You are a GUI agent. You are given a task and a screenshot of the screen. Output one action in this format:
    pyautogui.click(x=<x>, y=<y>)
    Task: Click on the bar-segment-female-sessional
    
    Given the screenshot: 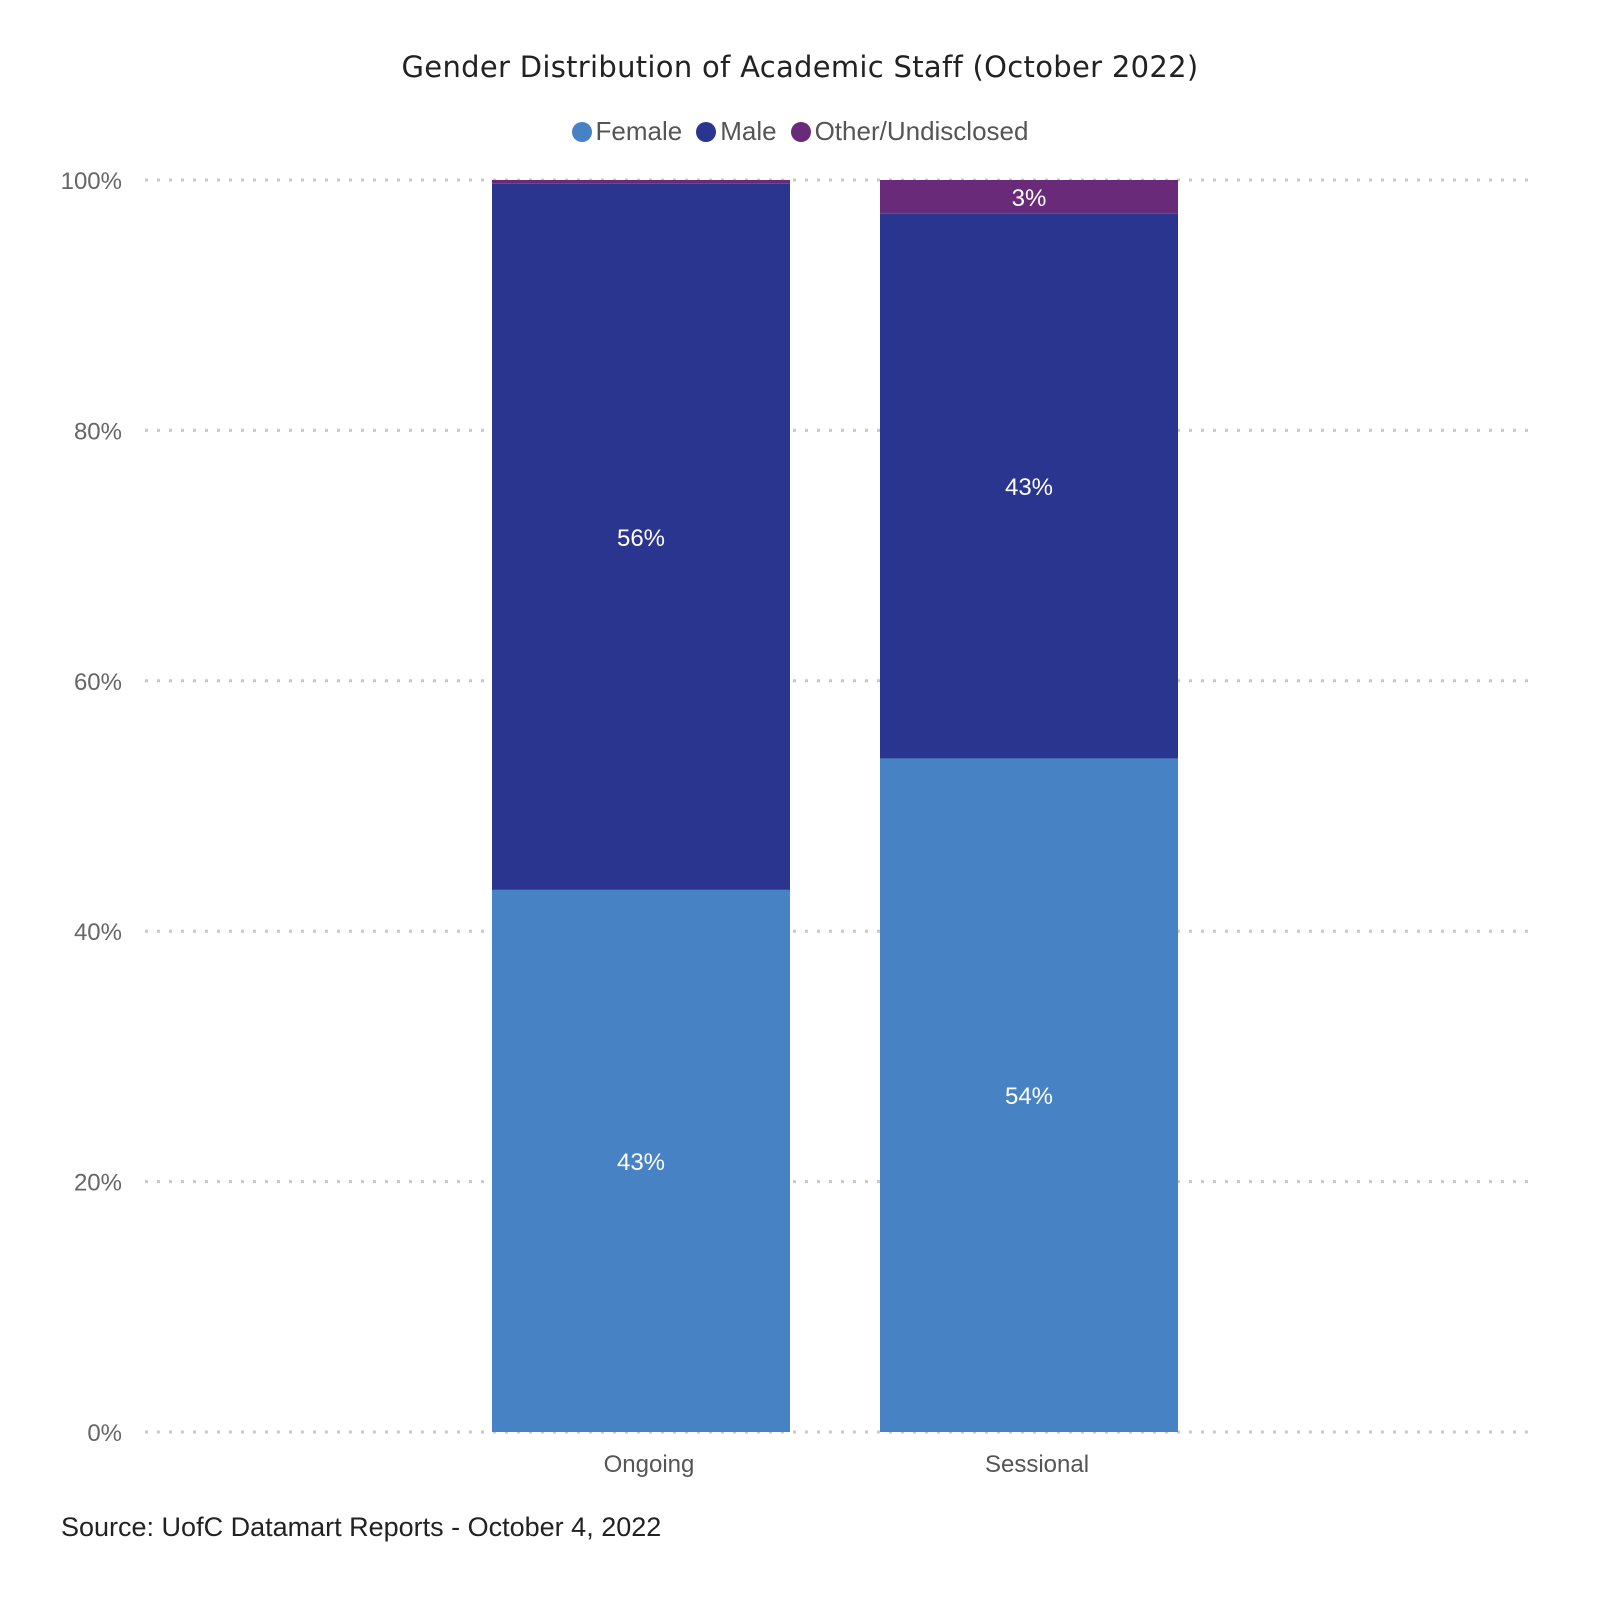 What is the action you would take?
    pyautogui.click(x=1029, y=1095)
    